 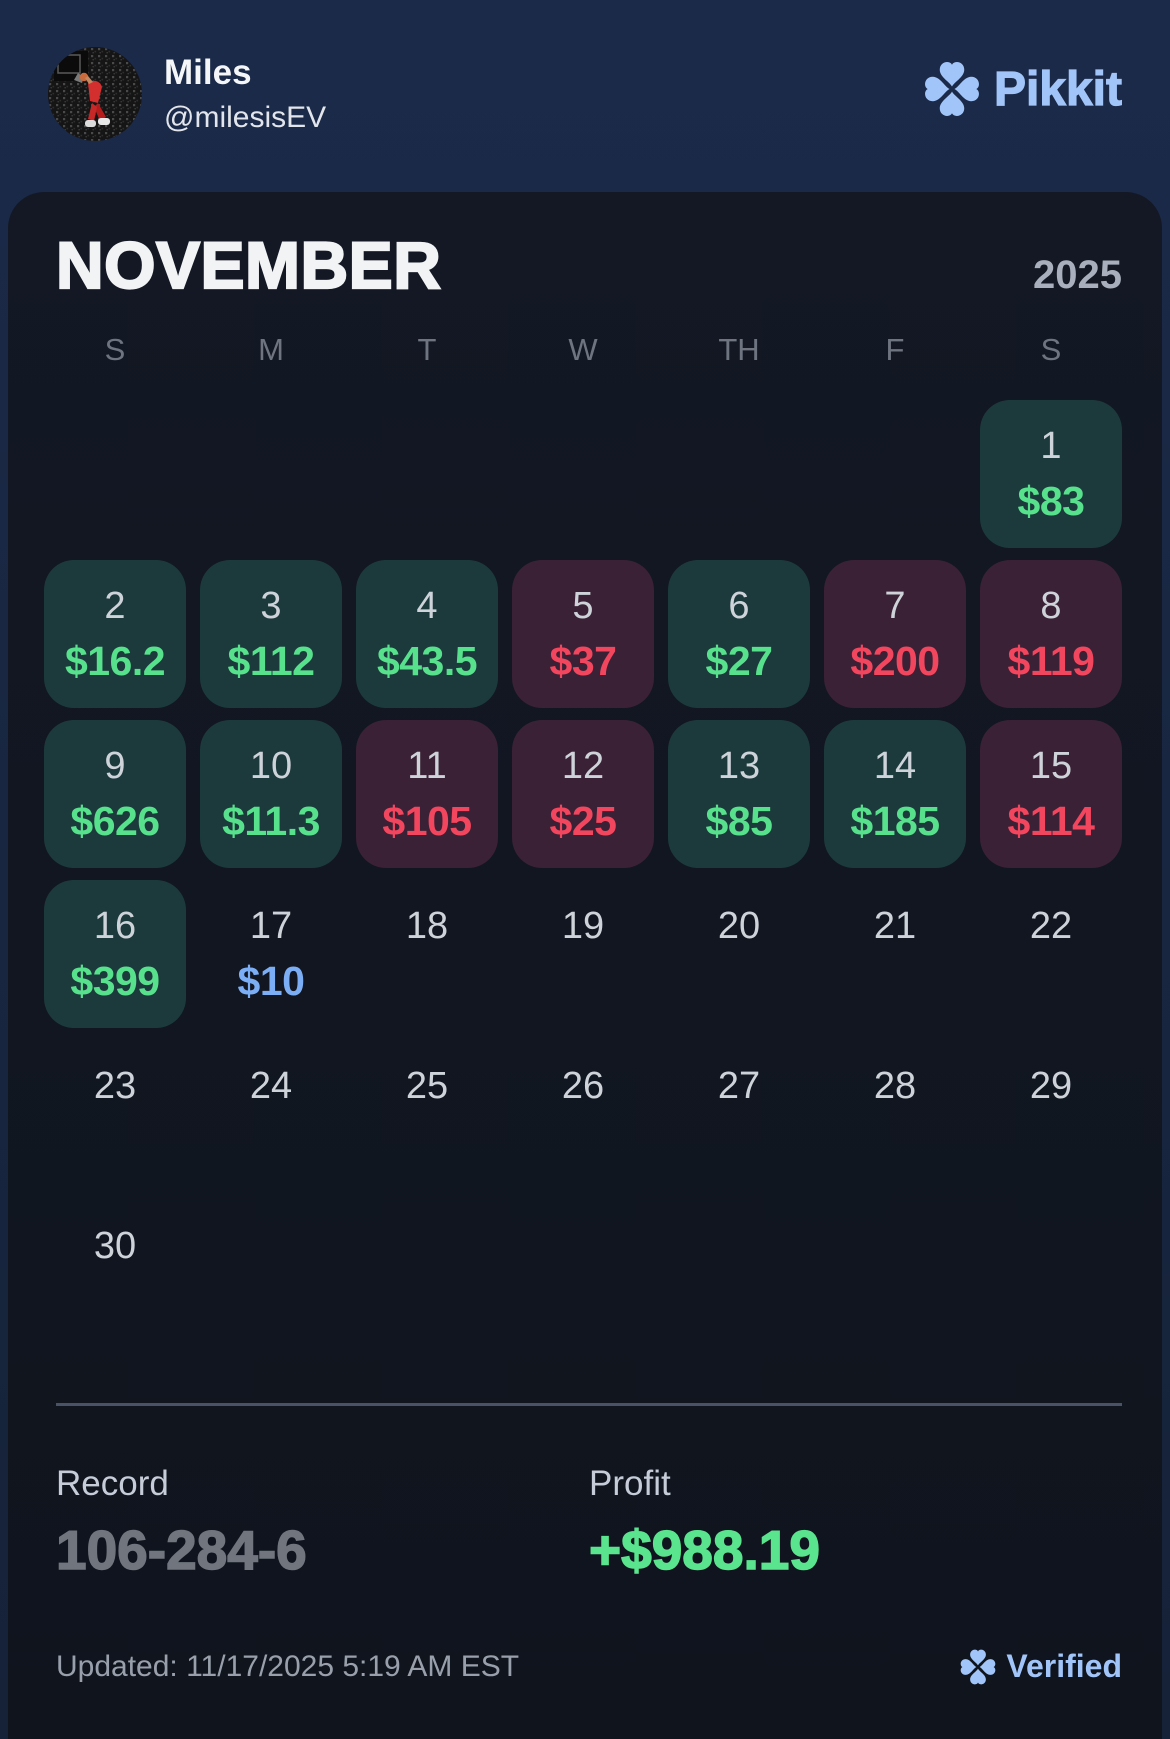 What do you see at coordinates (427, 1085) in the screenshot?
I see `day-number: 25` at bounding box center [427, 1085].